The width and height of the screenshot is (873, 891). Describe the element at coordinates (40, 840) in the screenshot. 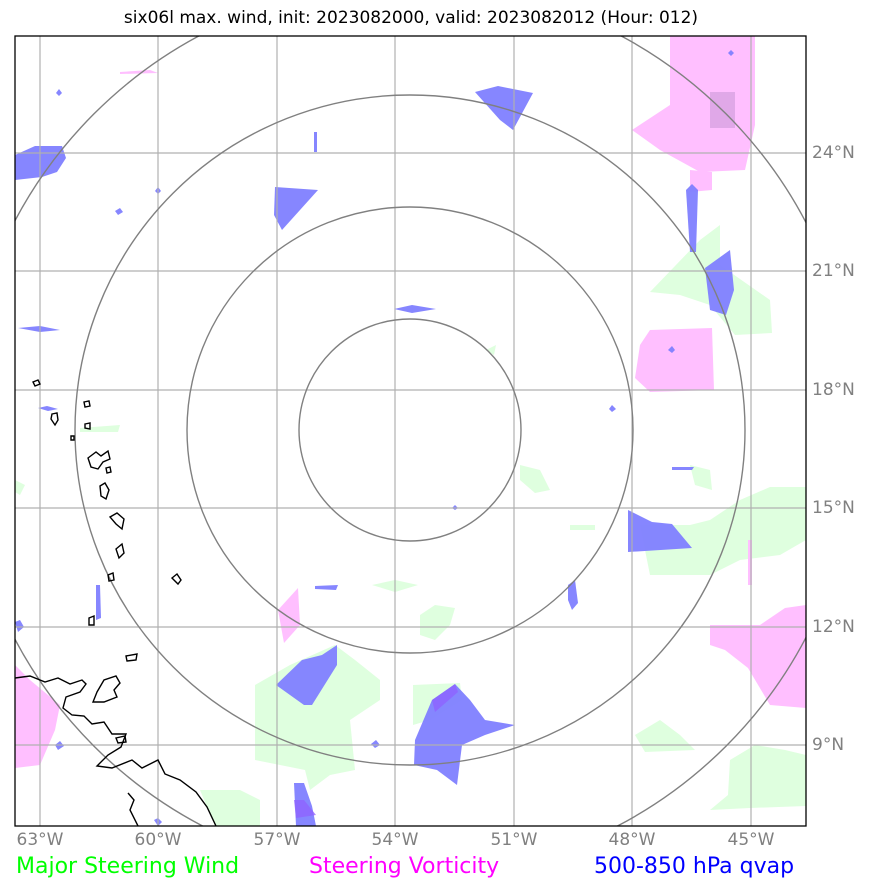

I see `lon-label: 63°W` at that location.